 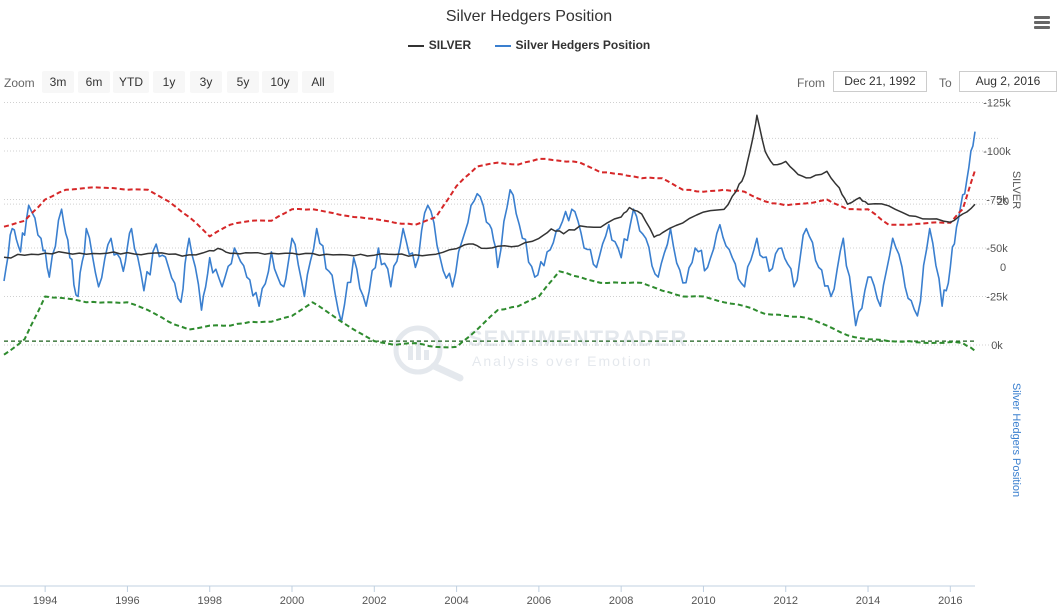 What do you see at coordinates (318, 82) in the screenshot?
I see `zoom-button-all: All` at bounding box center [318, 82].